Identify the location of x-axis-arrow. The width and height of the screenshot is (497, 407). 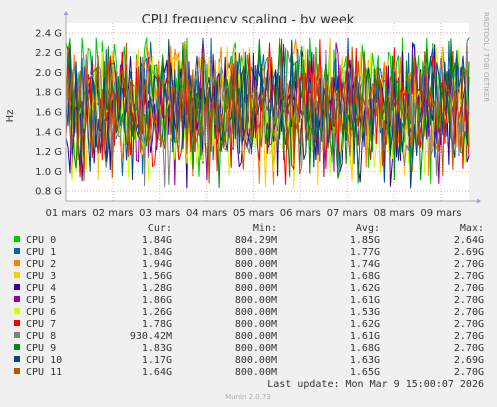
(479, 201).